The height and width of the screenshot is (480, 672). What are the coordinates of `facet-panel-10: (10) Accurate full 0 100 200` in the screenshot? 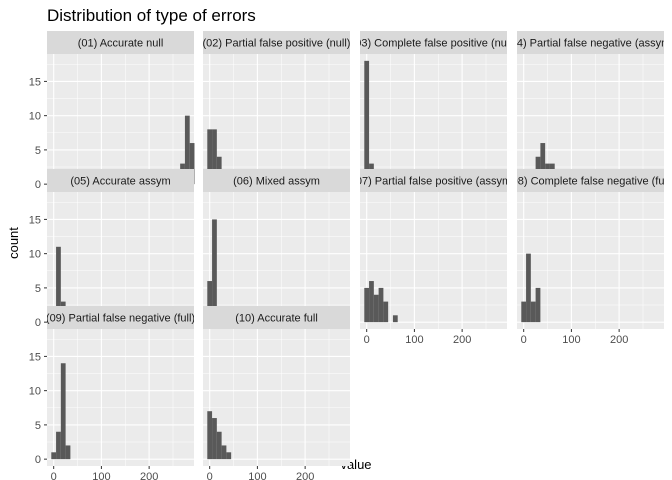 It's located at (276, 393).